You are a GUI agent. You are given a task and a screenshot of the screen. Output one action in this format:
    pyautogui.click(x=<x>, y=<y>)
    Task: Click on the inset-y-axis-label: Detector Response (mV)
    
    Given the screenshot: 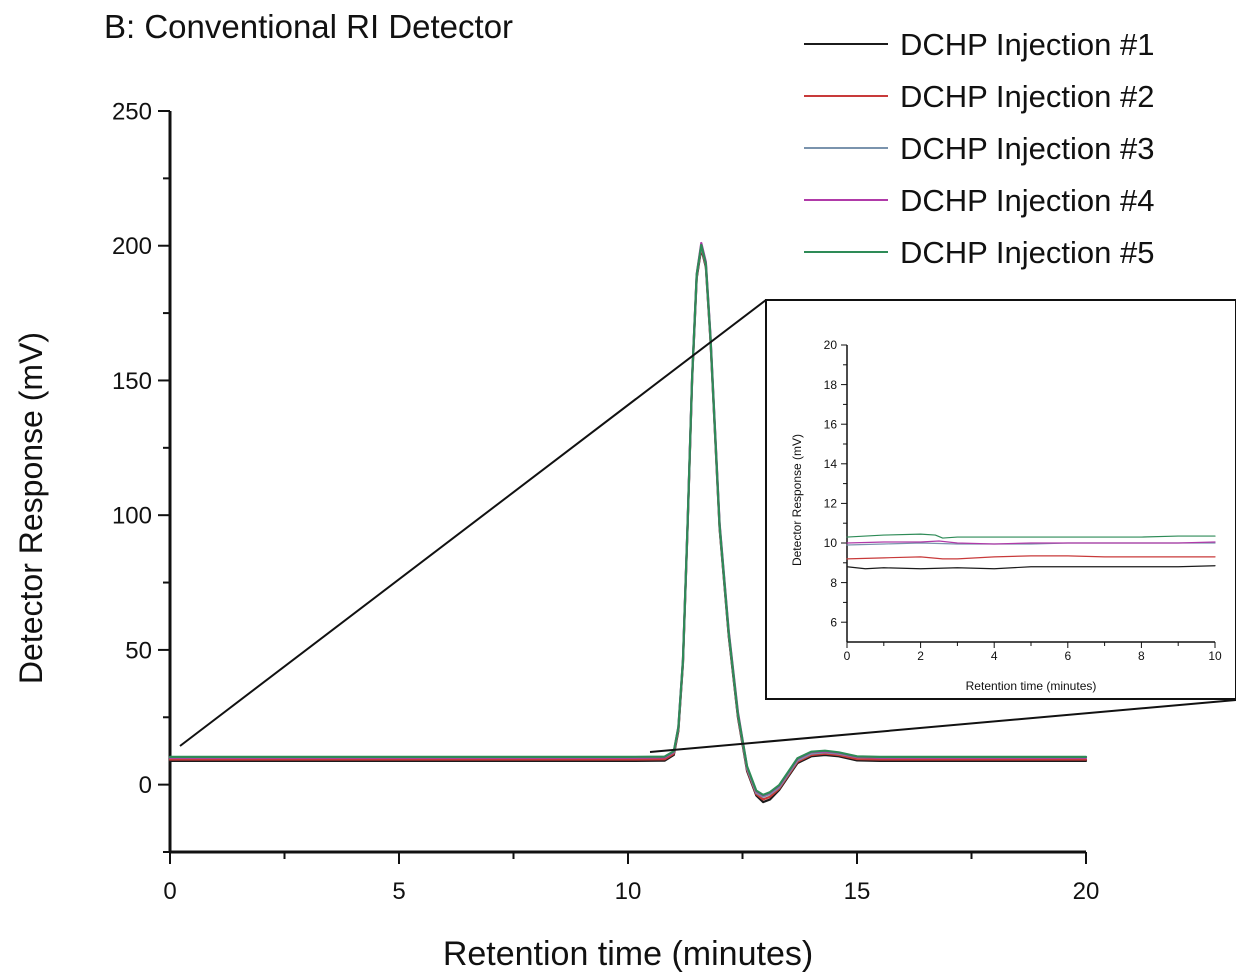 What is the action you would take?
    pyautogui.click(x=797, y=500)
    